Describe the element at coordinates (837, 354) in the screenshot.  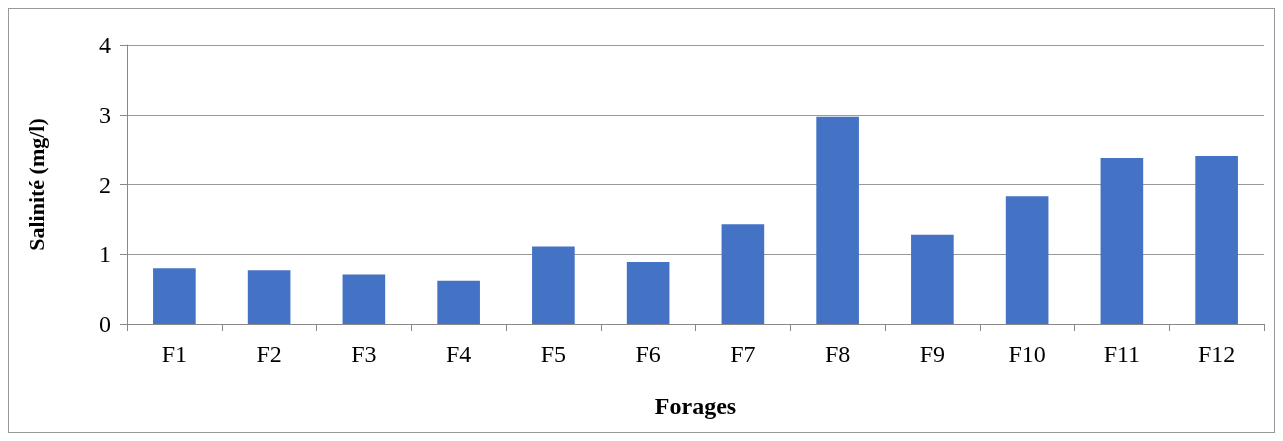
I see `x-tick-label: F8` at that location.